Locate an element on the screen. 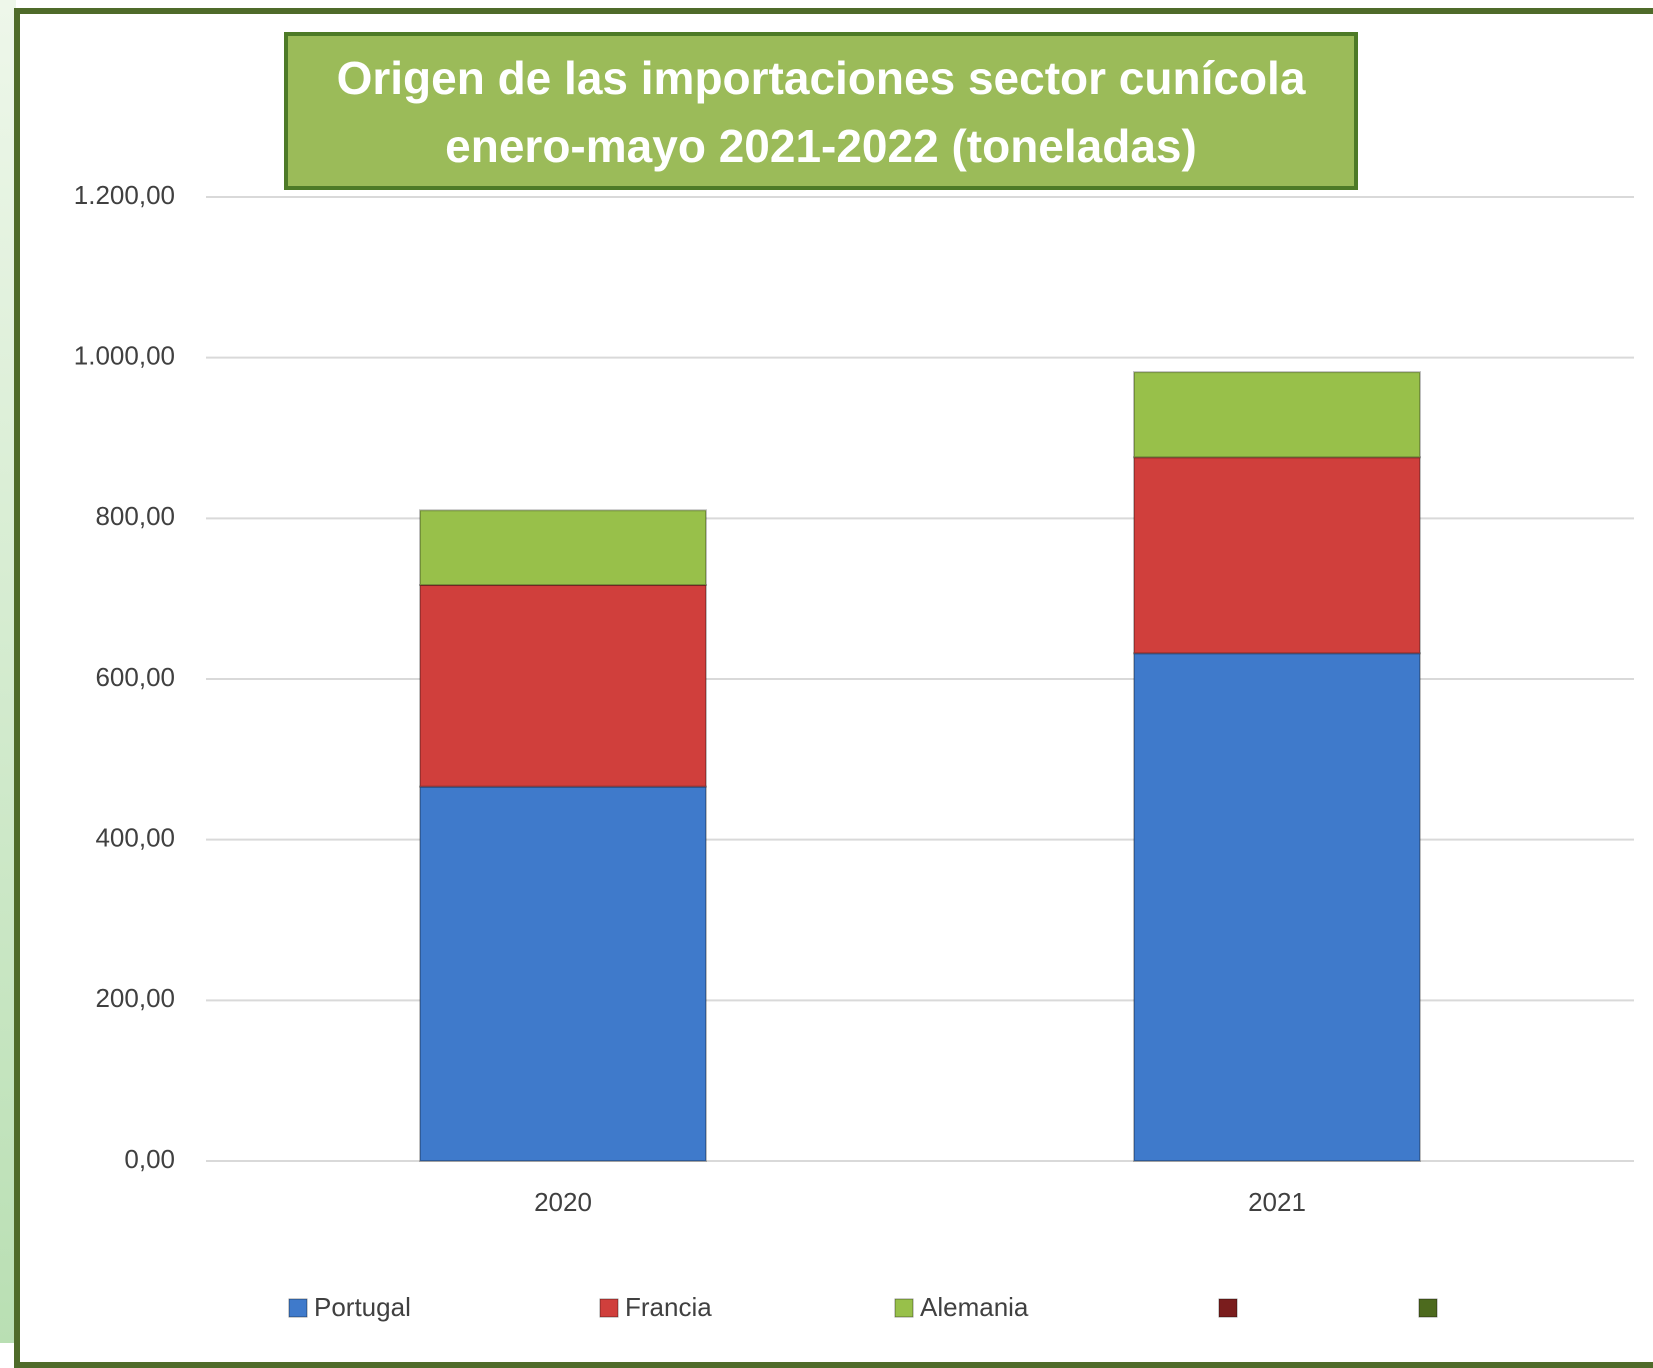 The height and width of the screenshot is (1368, 1653). legend-label: Francia is located at coordinates (668, 1307).